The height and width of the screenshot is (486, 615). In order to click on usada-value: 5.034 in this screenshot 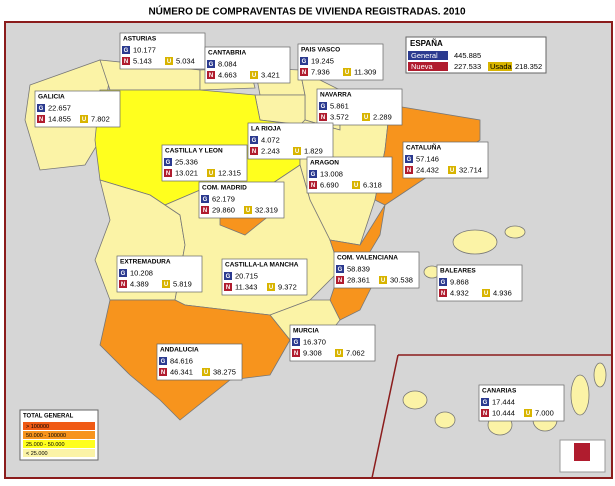, I will do `click(185, 60)`.